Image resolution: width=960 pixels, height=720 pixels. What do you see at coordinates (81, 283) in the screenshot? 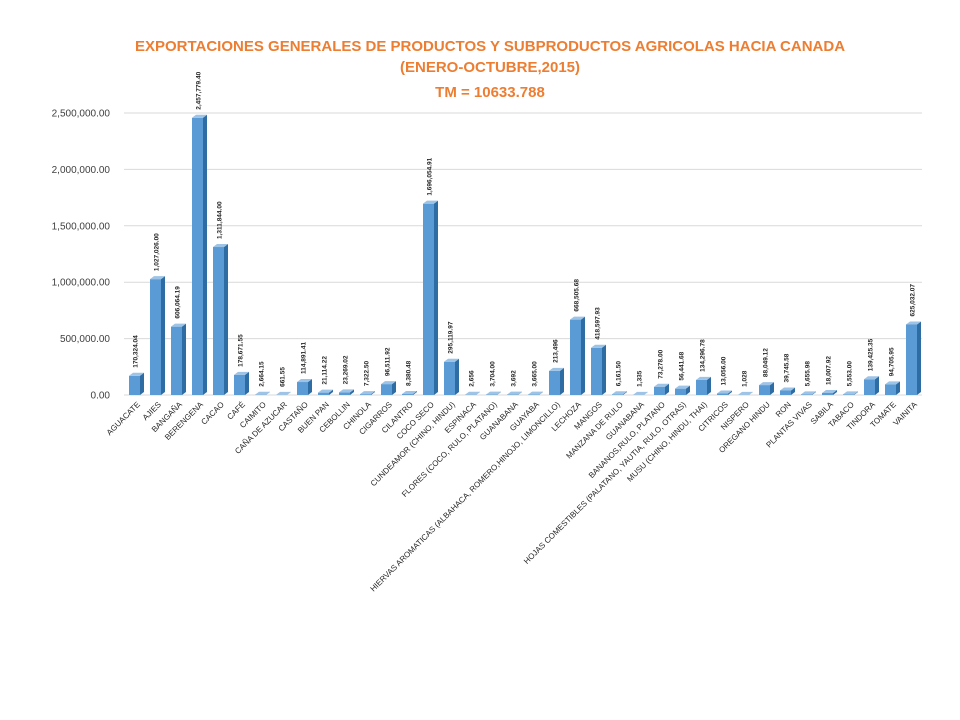
I see `y-tick-label: 1,000,000.00` at bounding box center [81, 283].